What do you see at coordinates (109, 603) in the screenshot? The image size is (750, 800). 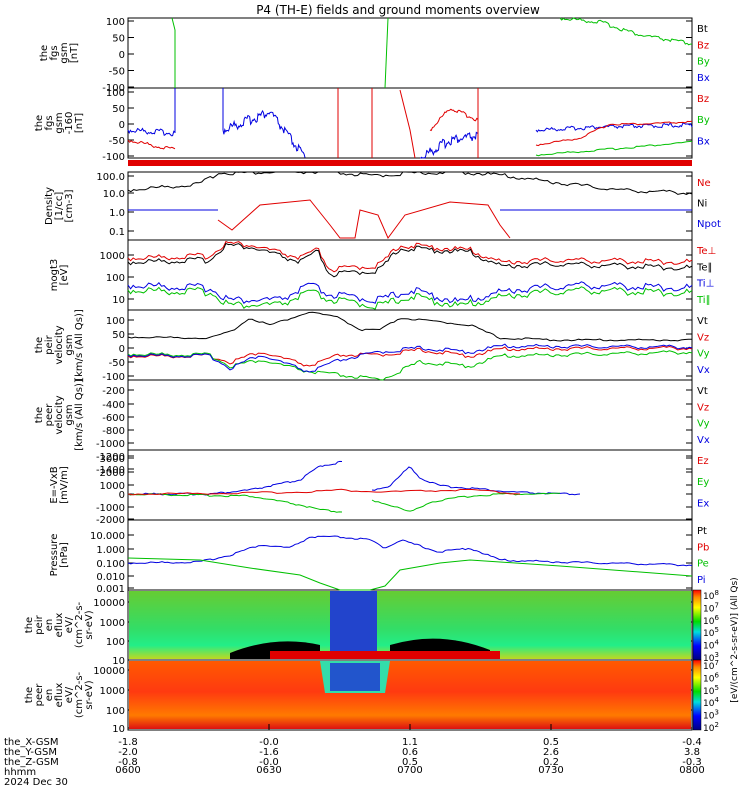 I see `ytick-label: 10000` at bounding box center [109, 603].